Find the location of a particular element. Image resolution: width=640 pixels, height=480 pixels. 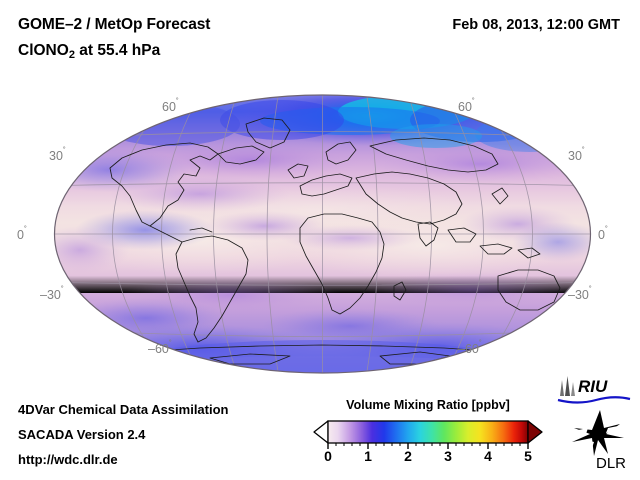

dlr-logo-text: DLR is located at coordinates (611, 462).